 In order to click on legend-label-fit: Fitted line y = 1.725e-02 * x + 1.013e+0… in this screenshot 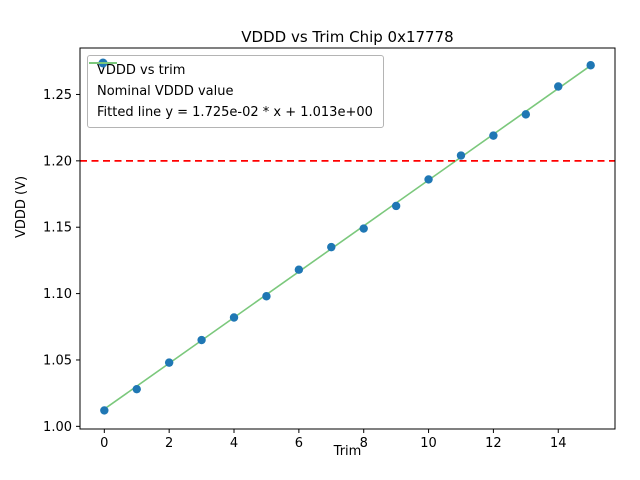, I will do `click(235, 112)`.